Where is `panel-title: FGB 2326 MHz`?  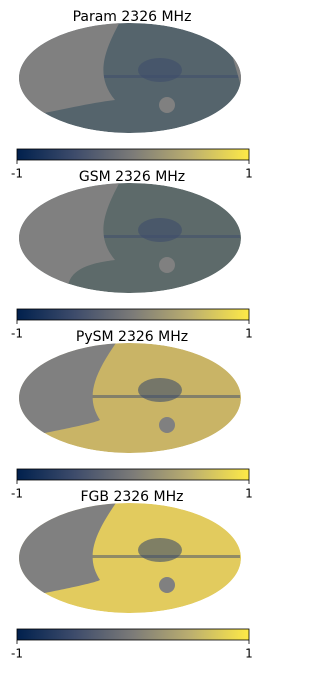
panel-title: FGB 2326 MHz is located at coordinates (132, 497).